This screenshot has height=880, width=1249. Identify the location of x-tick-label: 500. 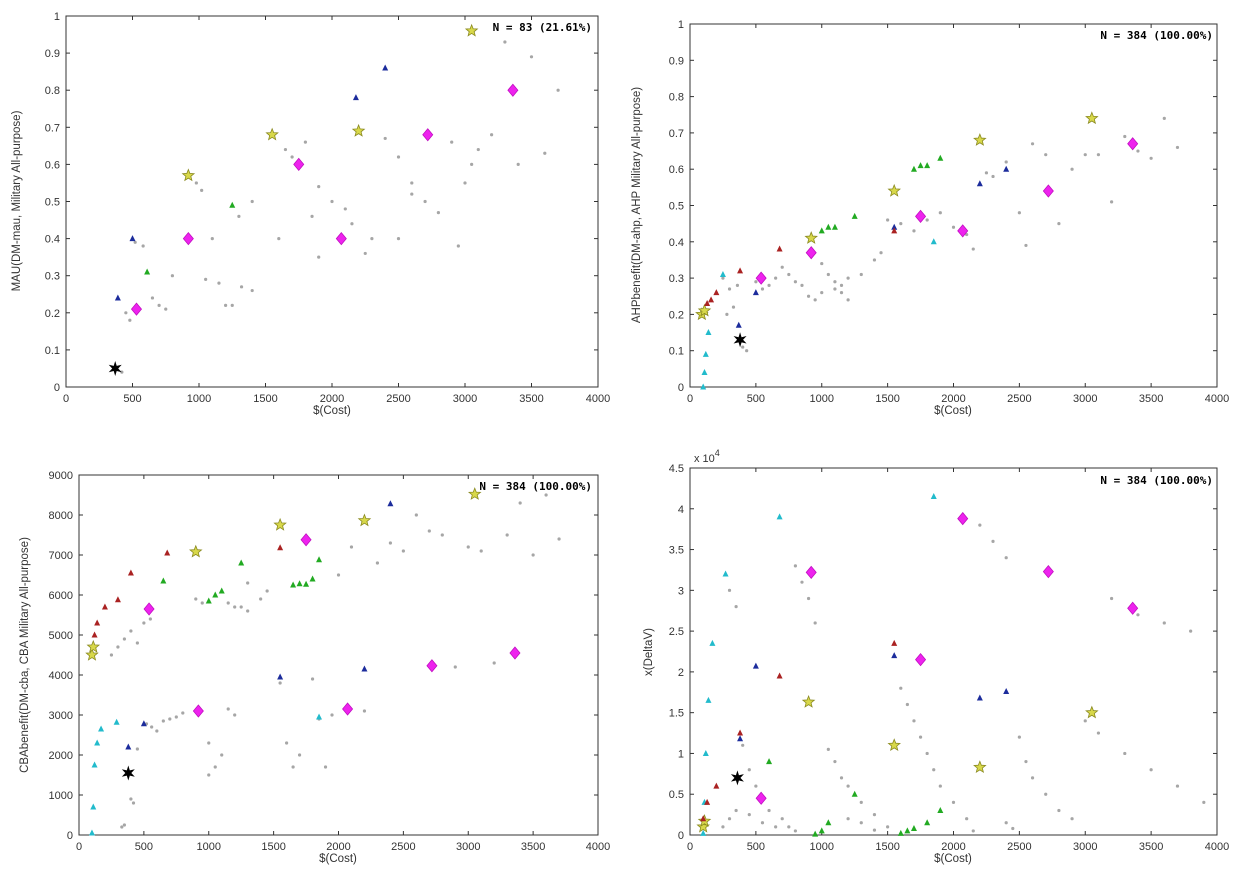
(756, 399).